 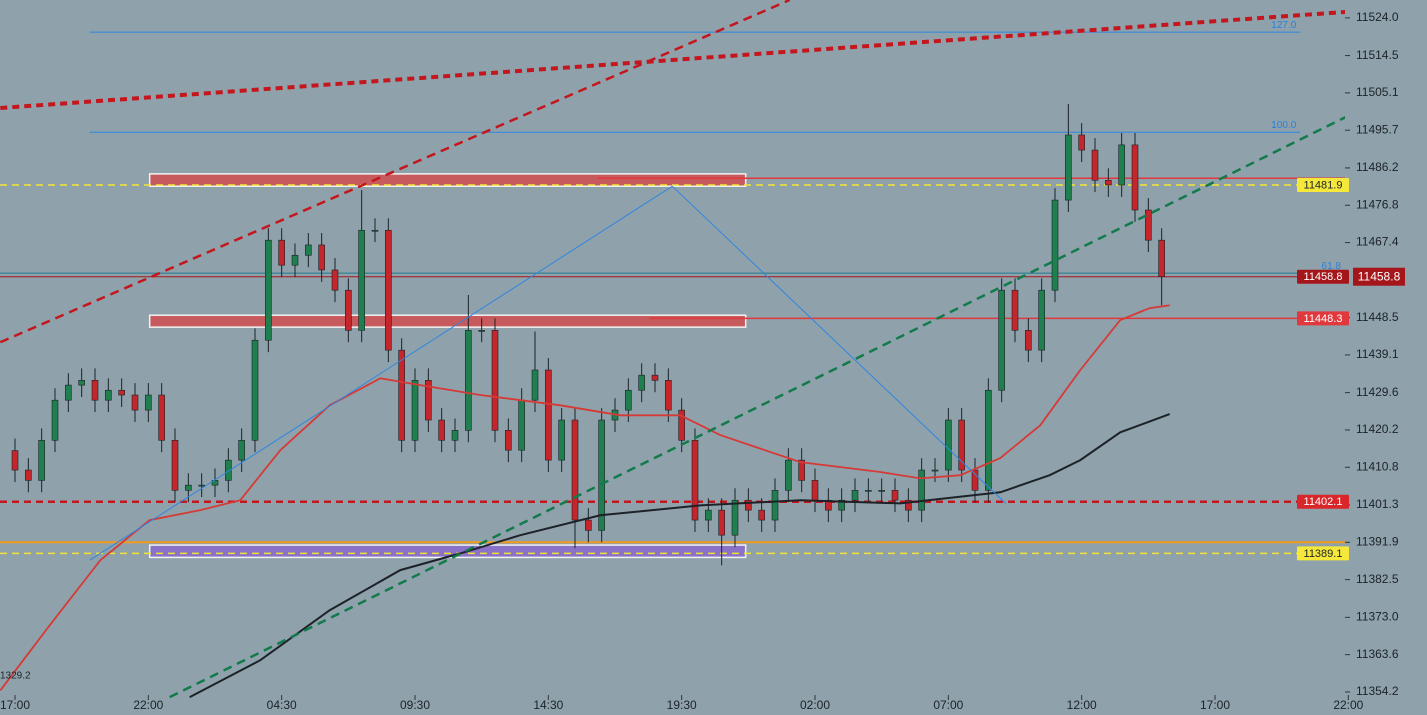 What do you see at coordinates (1377, 466) in the screenshot?
I see `y-tick-label: 11410.8` at bounding box center [1377, 466].